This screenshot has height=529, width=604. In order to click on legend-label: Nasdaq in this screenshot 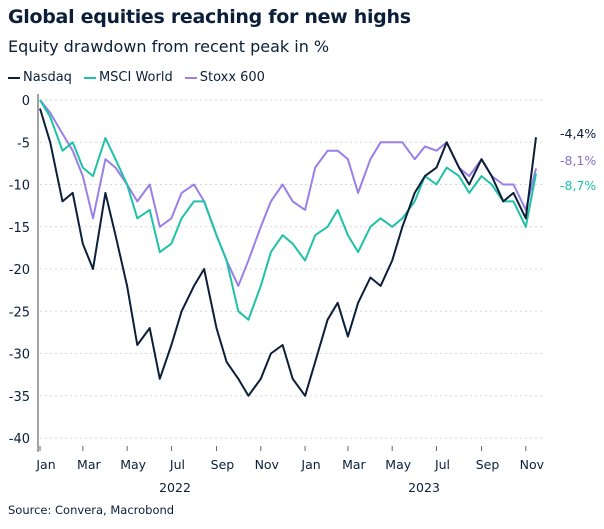, I will do `click(47, 77)`.